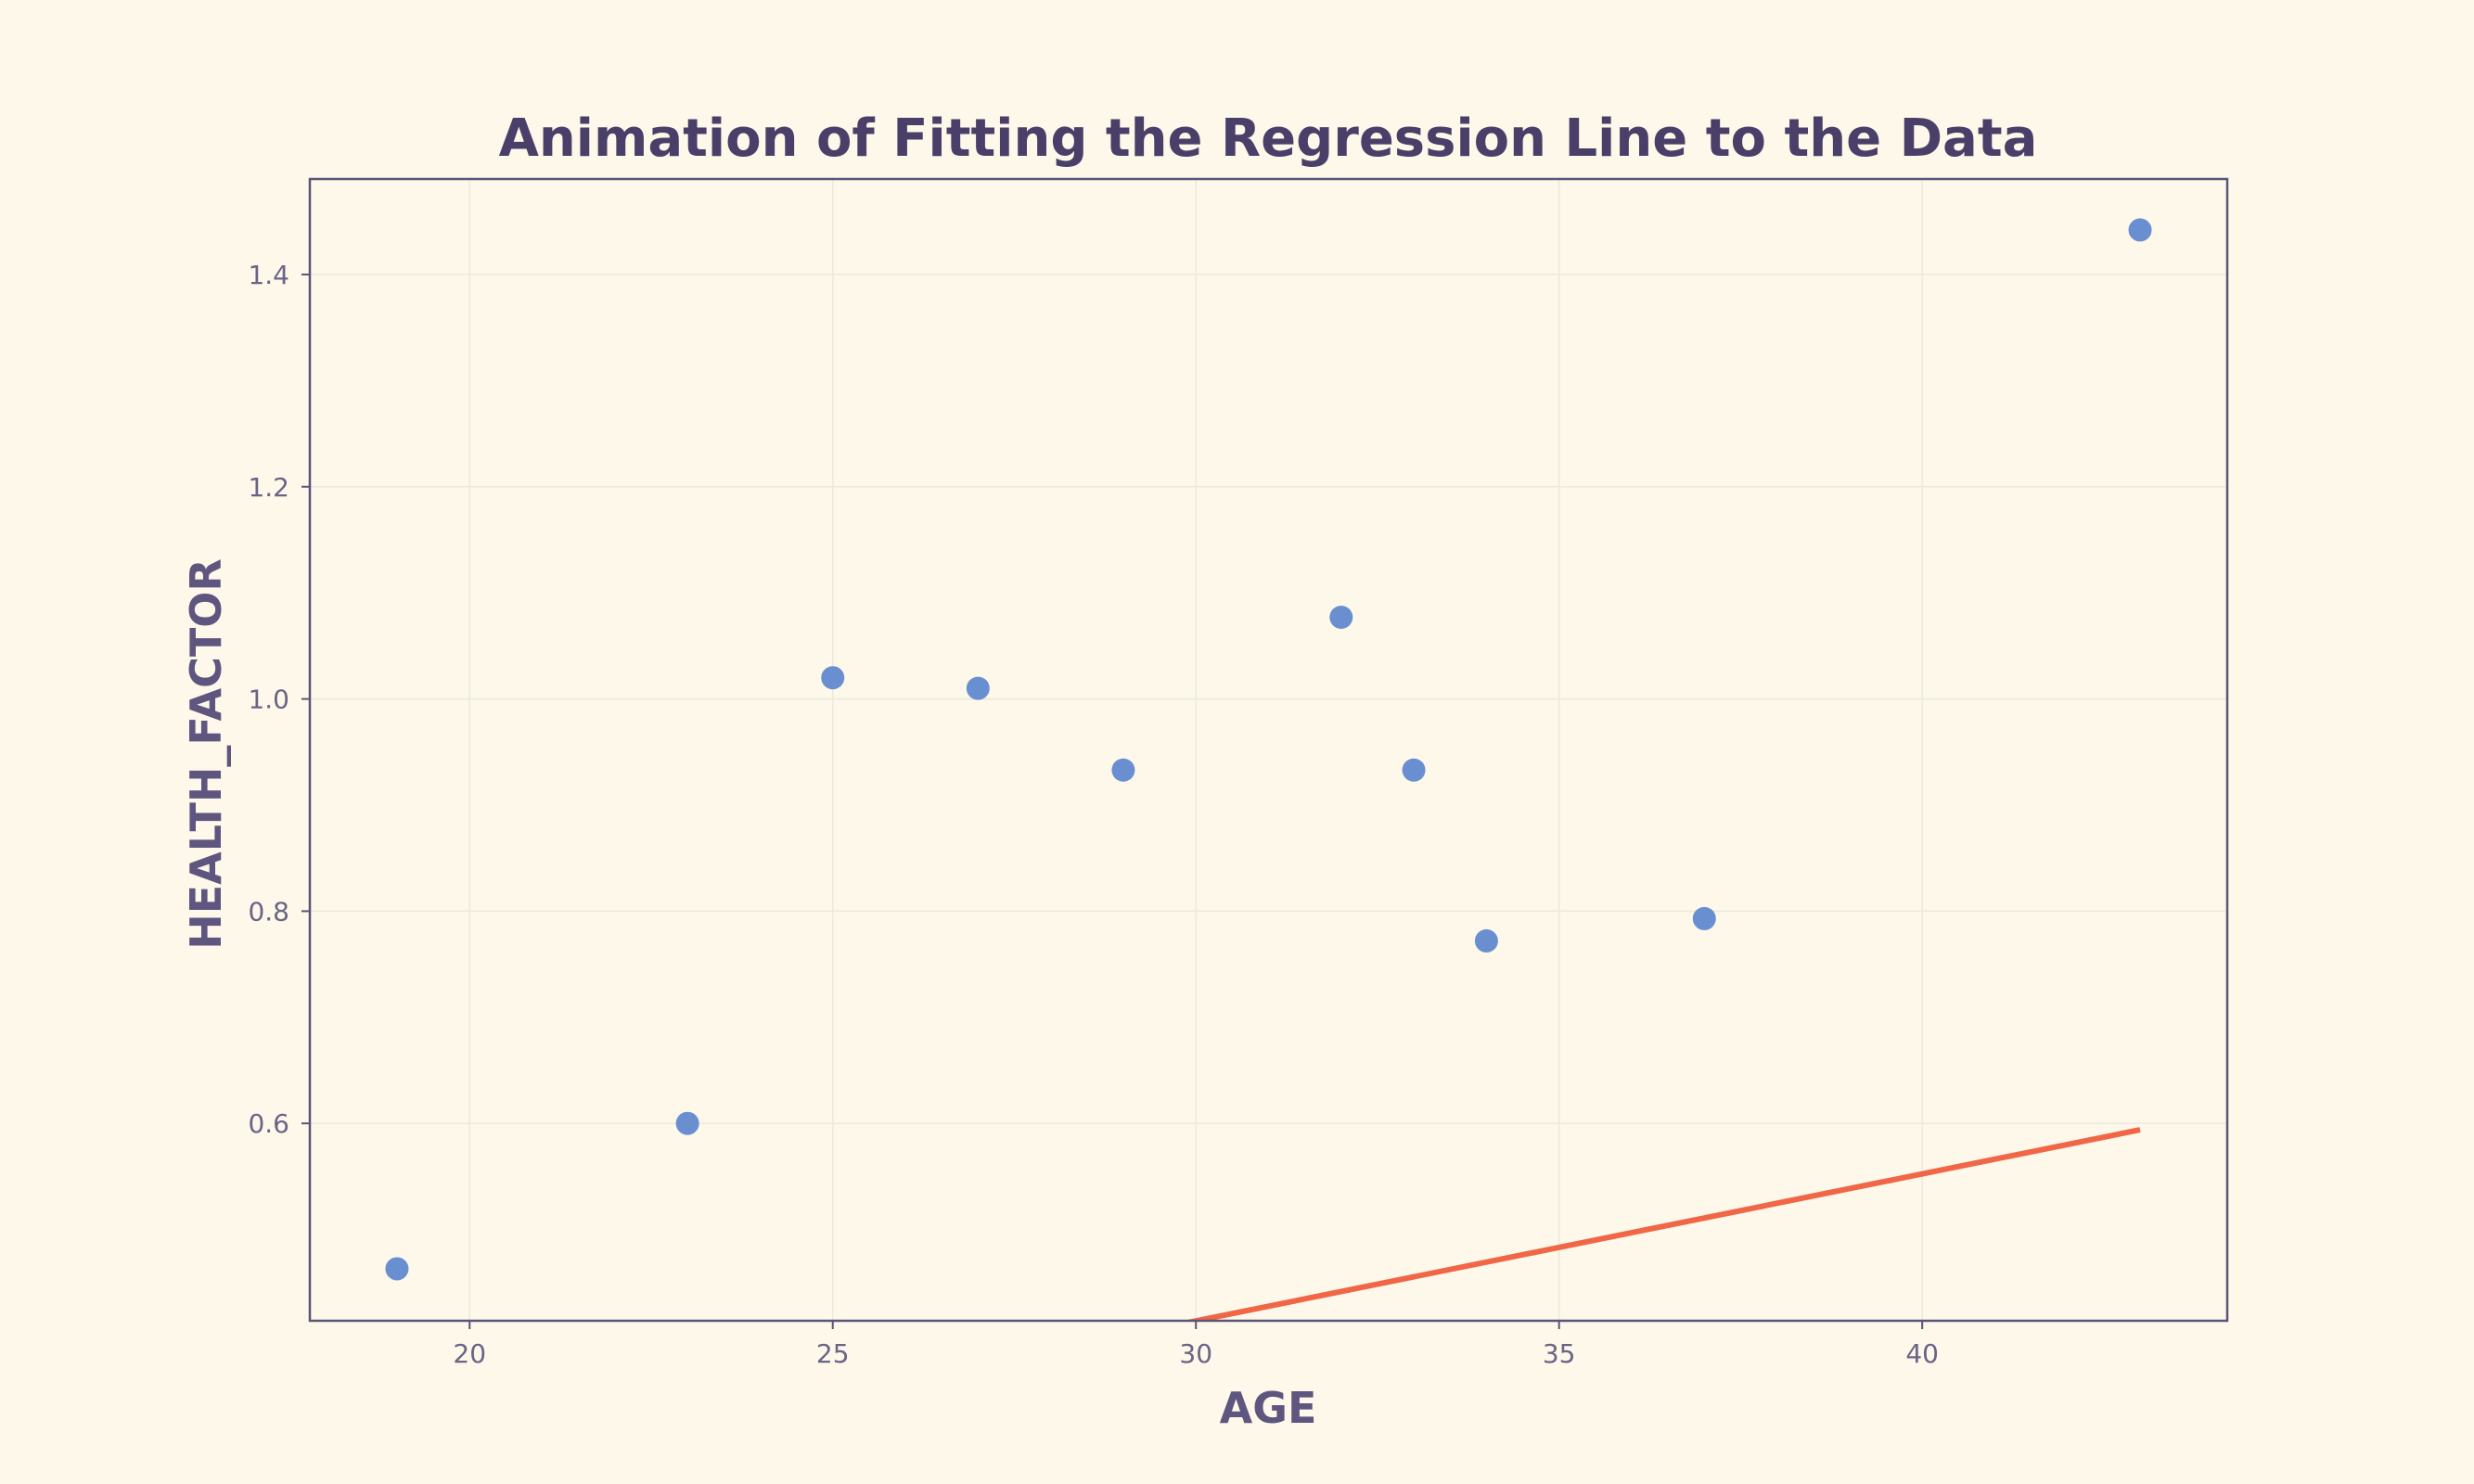 This screenshot has width=2474, height=1484. Describe the element at coordinates (268, 275) in the screenshot. I see `y-tick-label: 1.4` at that location.